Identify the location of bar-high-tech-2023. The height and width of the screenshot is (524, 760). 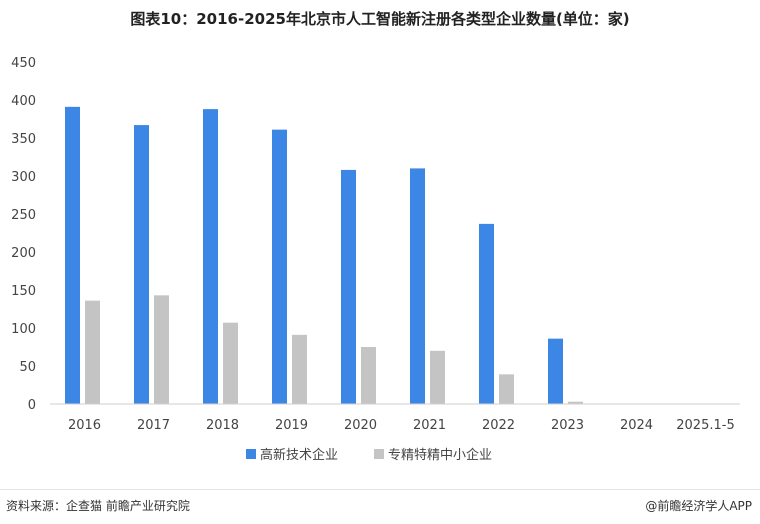
(555, 371).